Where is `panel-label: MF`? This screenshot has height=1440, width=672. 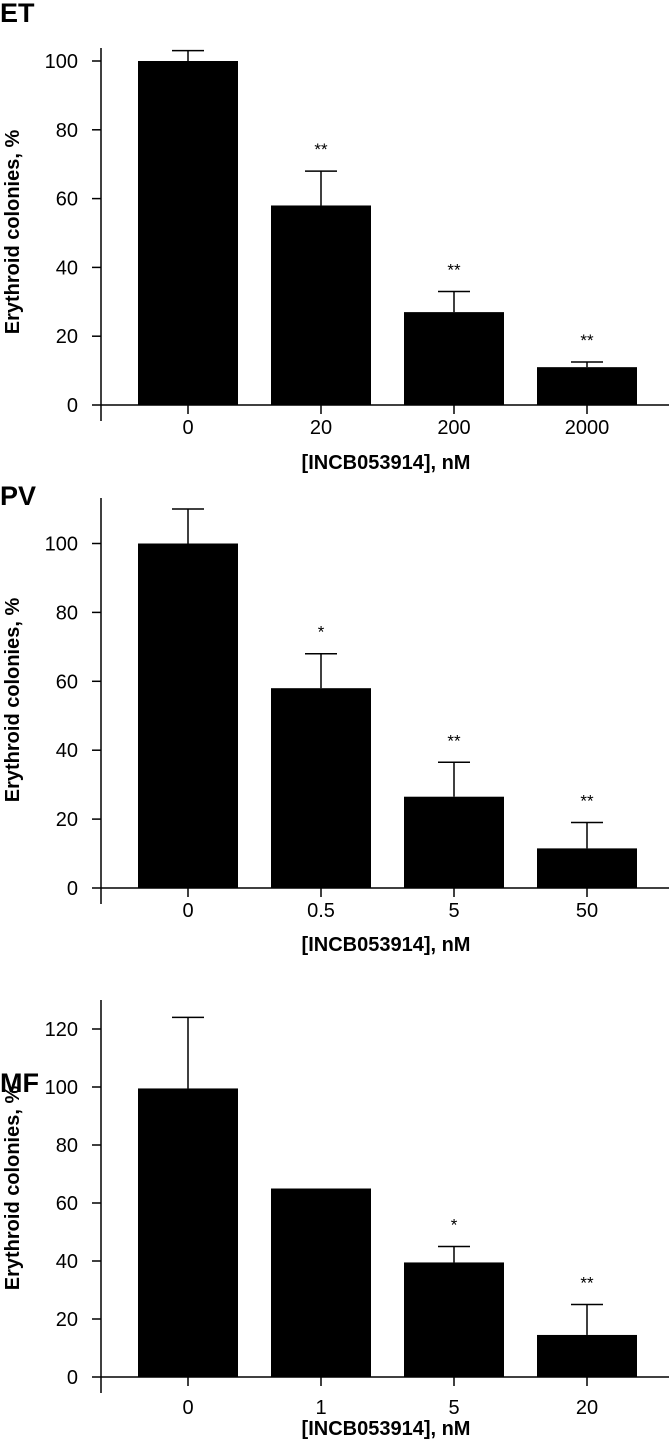
panel-label: MF is located at coordinates (19, 1083).